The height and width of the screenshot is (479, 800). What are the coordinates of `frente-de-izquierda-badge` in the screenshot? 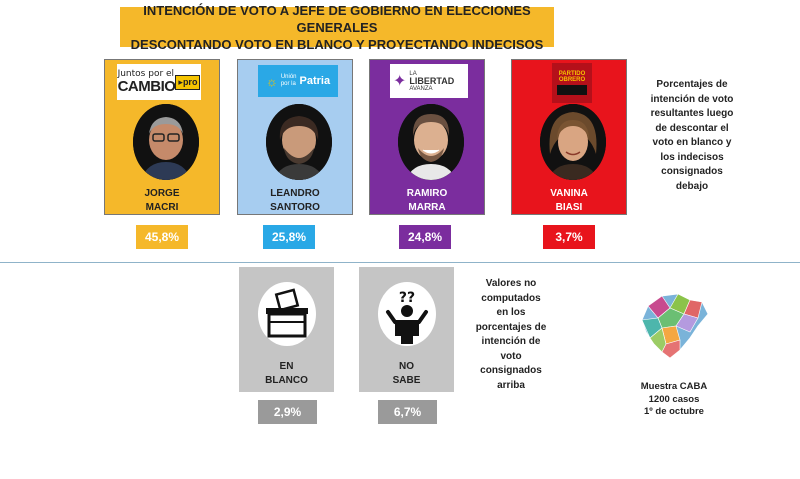 It's located at (572, 90).